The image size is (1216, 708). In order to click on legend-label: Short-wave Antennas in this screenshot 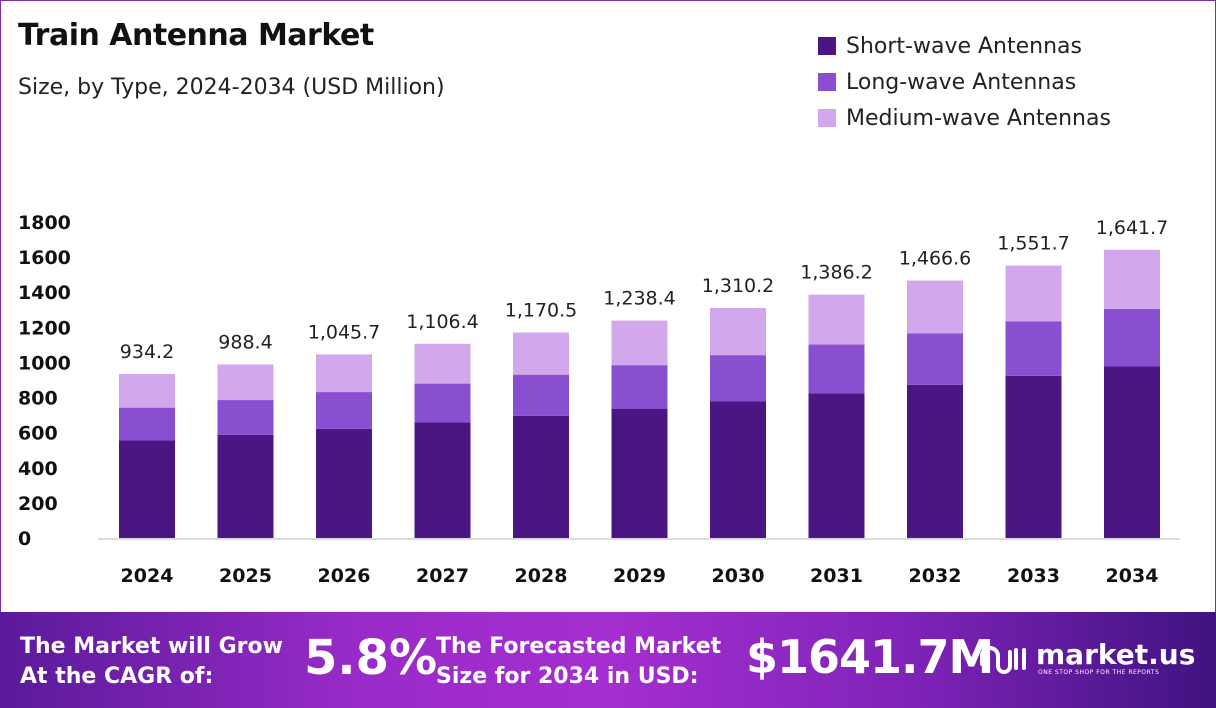, I will do `click(964, 46)`.